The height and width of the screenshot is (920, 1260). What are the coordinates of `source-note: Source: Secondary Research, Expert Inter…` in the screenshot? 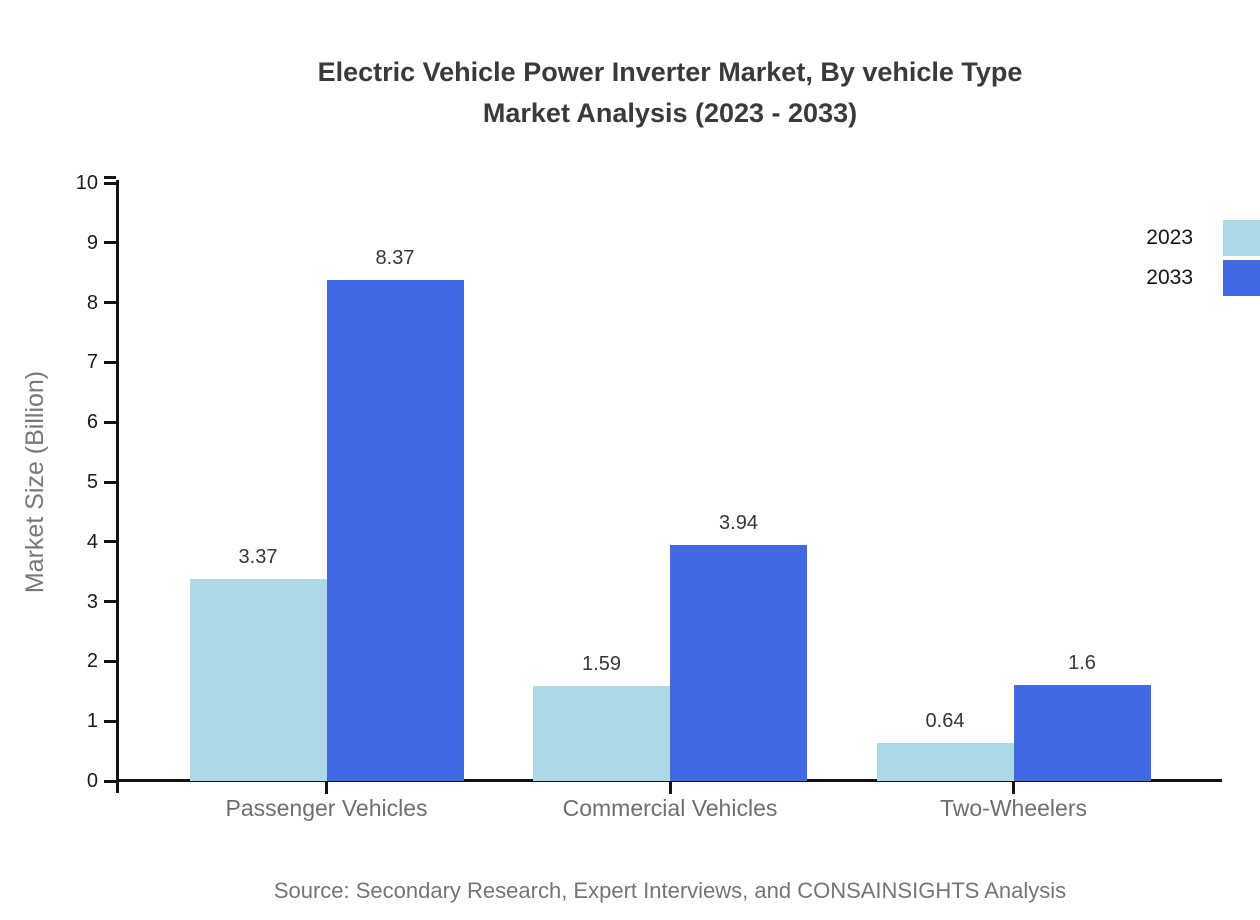 It's located at (670, 890).